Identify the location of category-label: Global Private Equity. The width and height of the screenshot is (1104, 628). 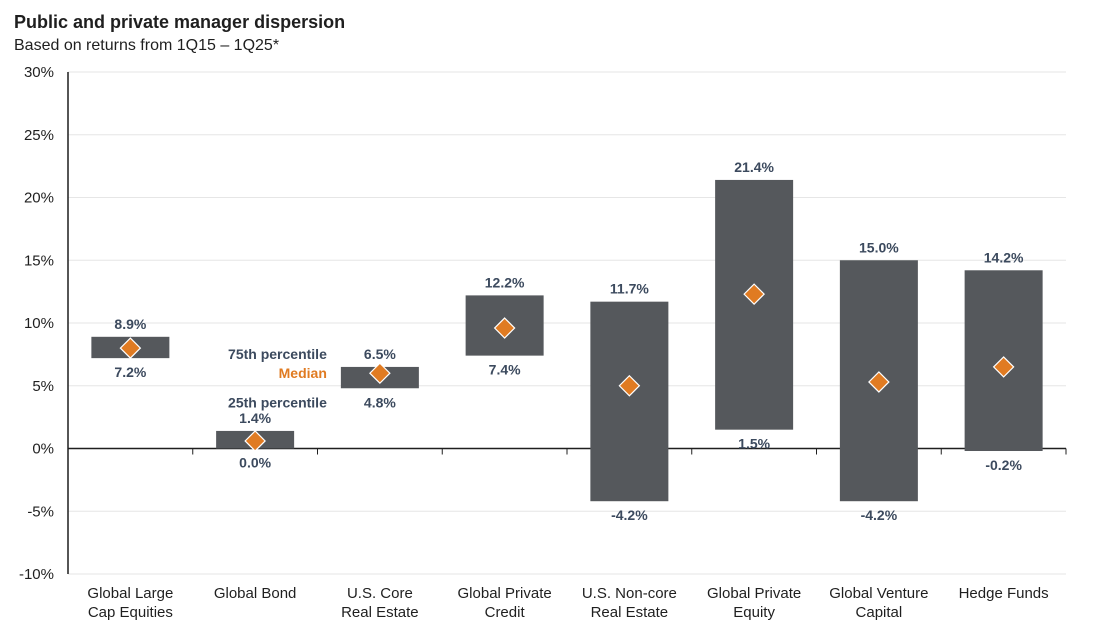
(754, 603).